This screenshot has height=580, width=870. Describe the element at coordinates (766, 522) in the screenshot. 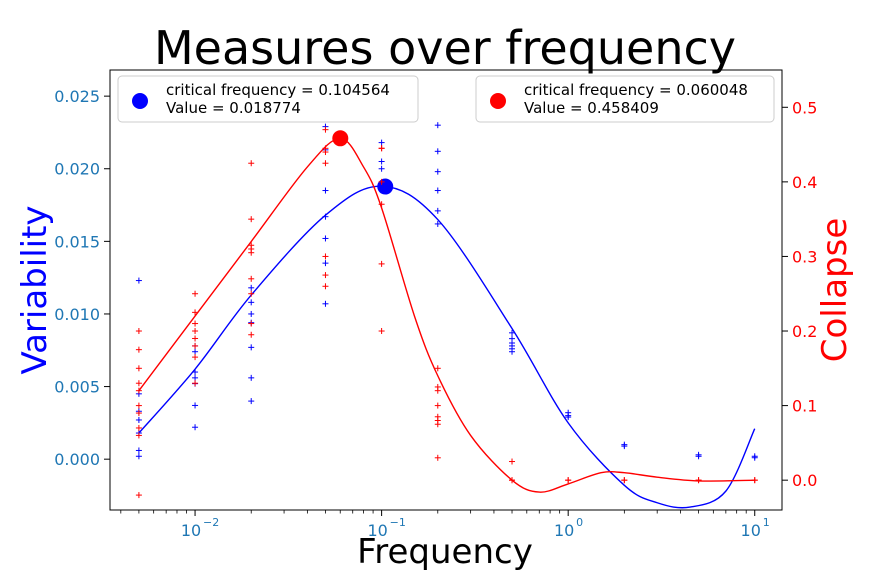

I see `x-tick-exponent: 1` at that location.